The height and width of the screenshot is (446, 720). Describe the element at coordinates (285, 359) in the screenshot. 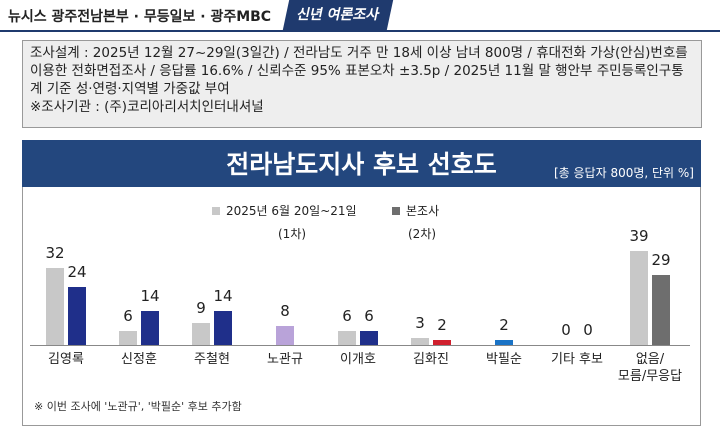

I see `x-tick-label: 노관규` at that location.